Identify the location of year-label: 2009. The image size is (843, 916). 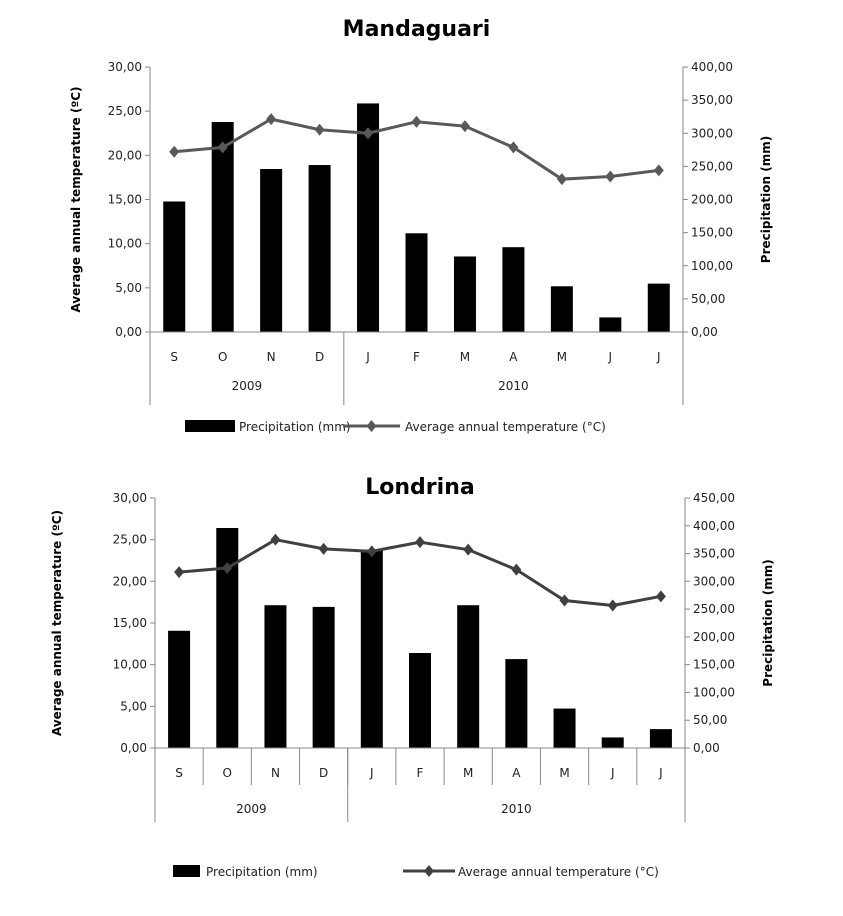
(251, 809).